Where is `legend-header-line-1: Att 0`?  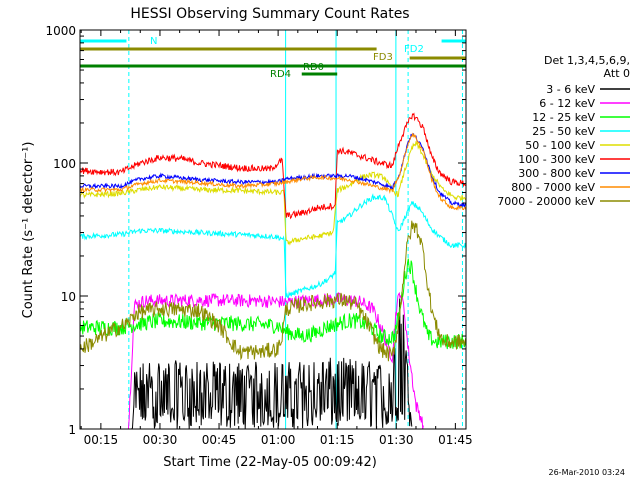 legend-header-line-1: Att 0 is located at coordinates (617, 73).